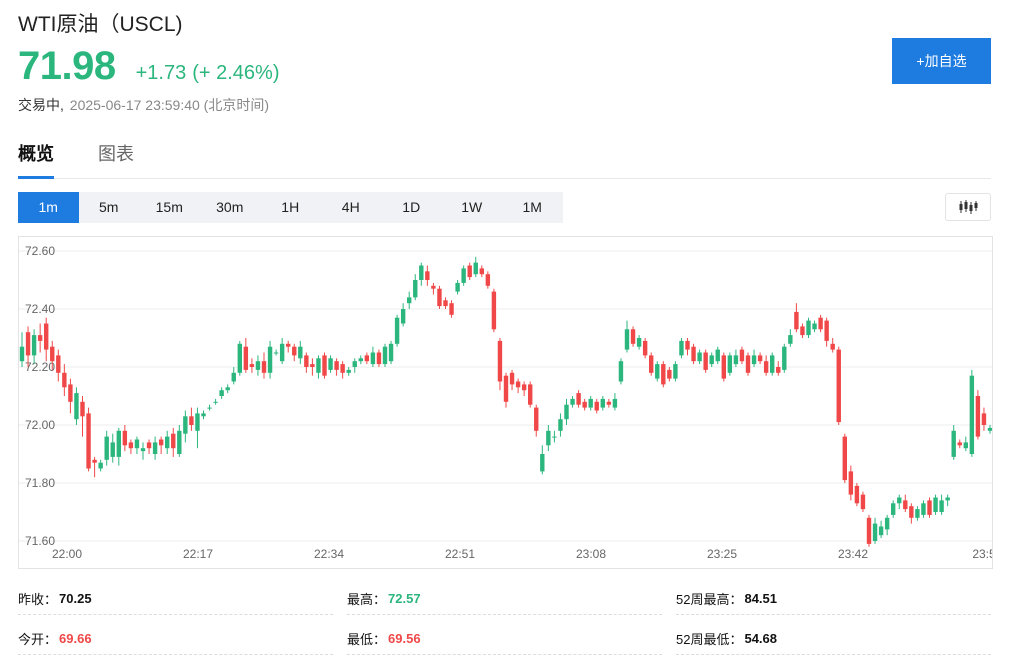 Image resolution: width=1013 pixels, height=664 pixels. I want to click on interval-1m: 1m, so click(48, 207).